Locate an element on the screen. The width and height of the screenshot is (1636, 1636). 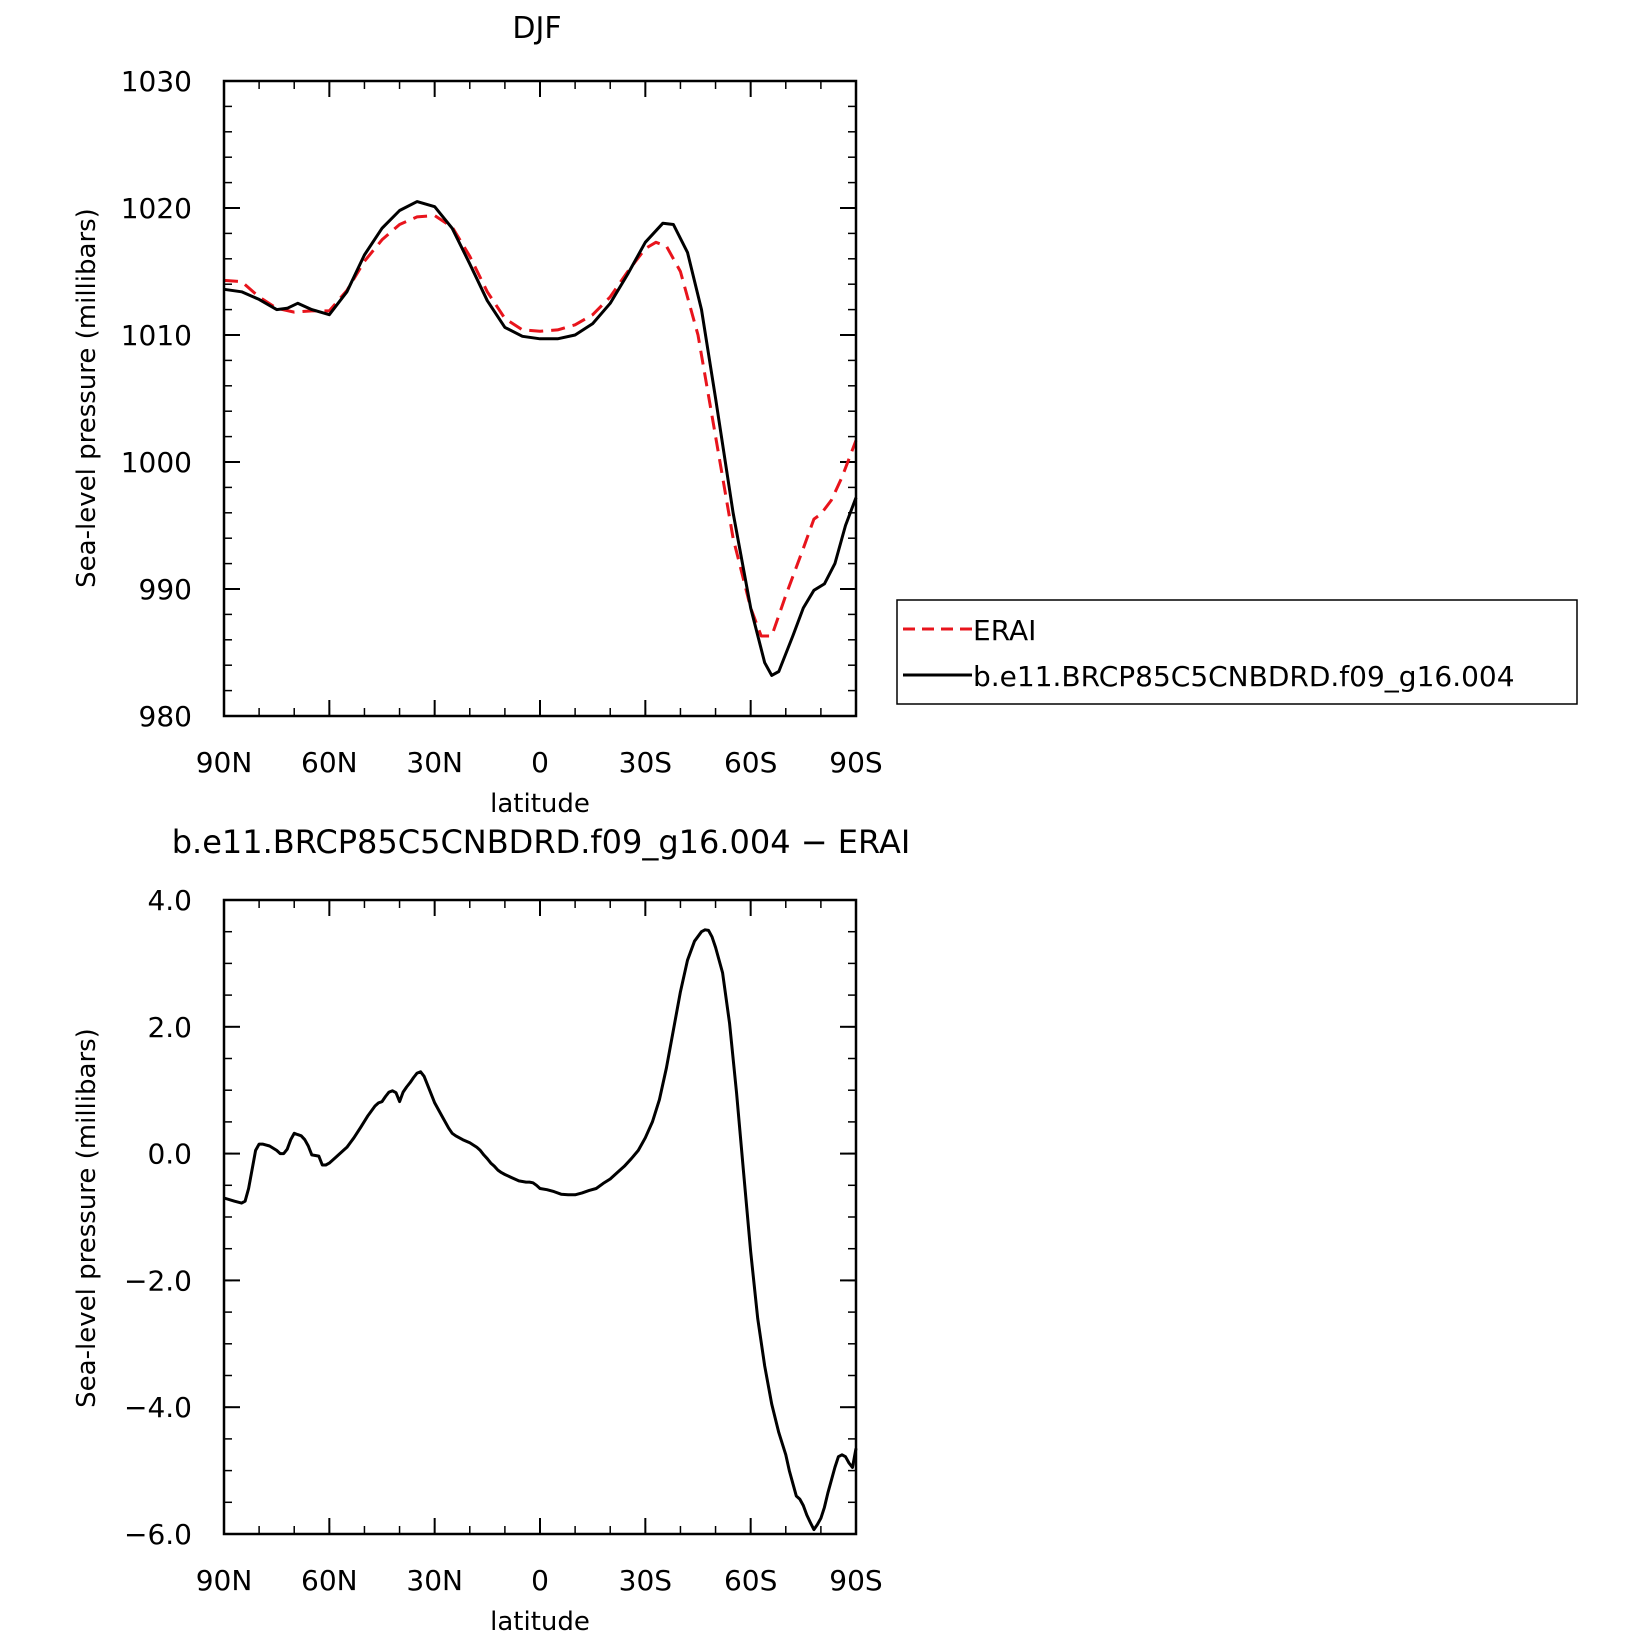
bottom-chart-title: b.e11.BRCP85C5CNBDRD.f09_g16.004 − ERAI is located at coordinates (541, 842).